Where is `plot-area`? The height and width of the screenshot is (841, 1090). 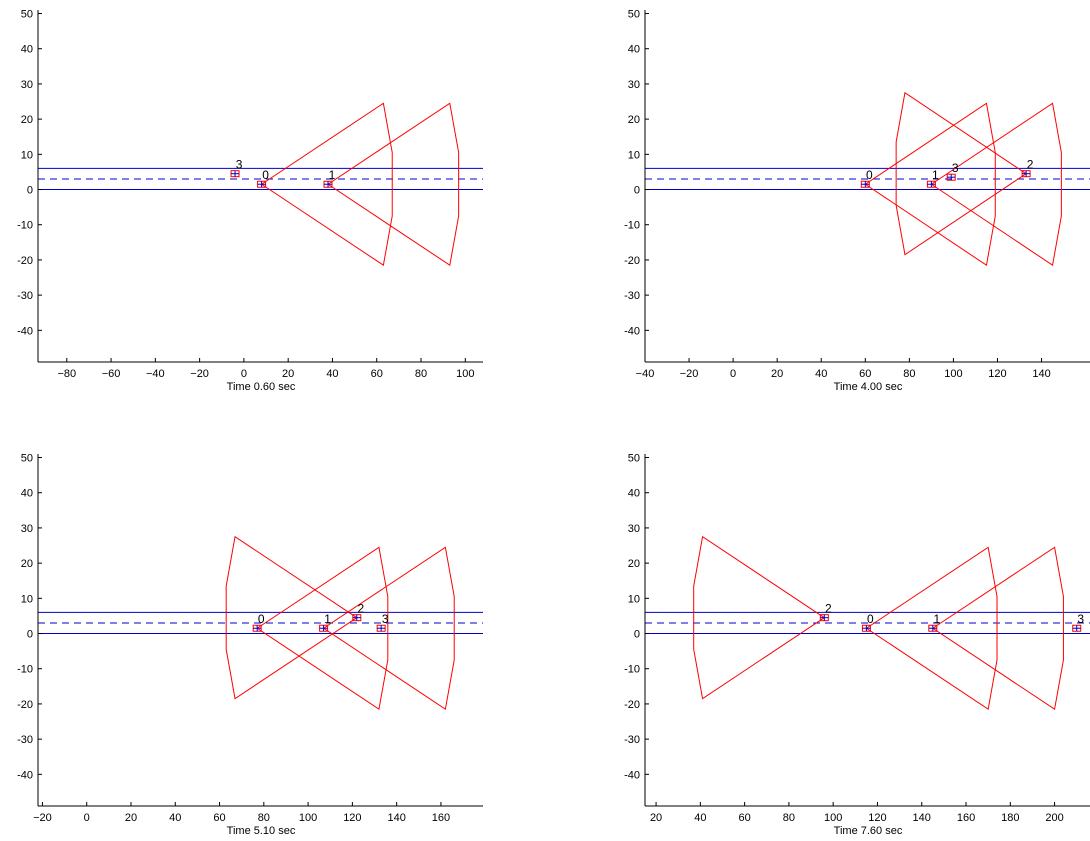 plot-area is located at coordinates (867, 179).